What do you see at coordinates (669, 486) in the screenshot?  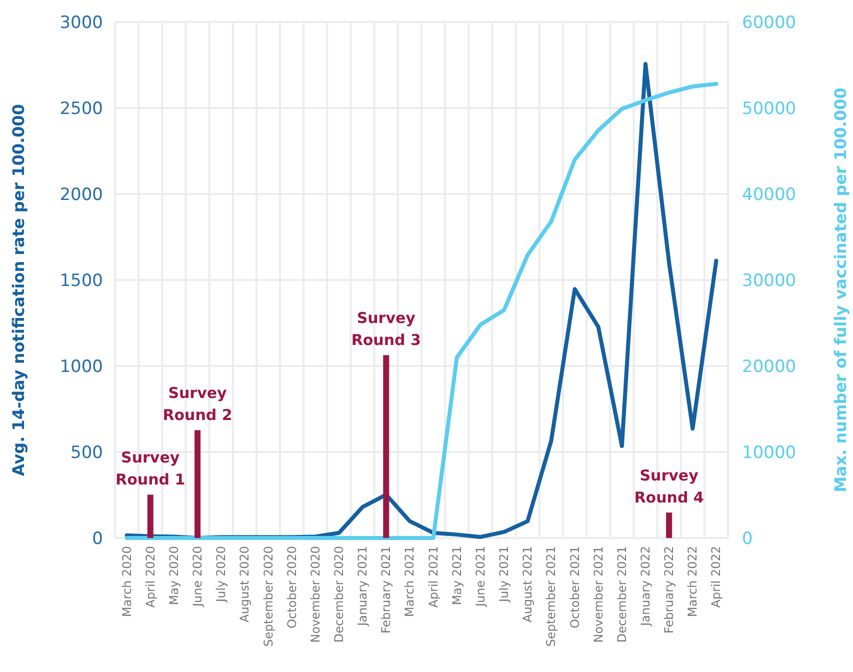 I see `annotation: Survey Round 4` at bounding box center [669, 486].